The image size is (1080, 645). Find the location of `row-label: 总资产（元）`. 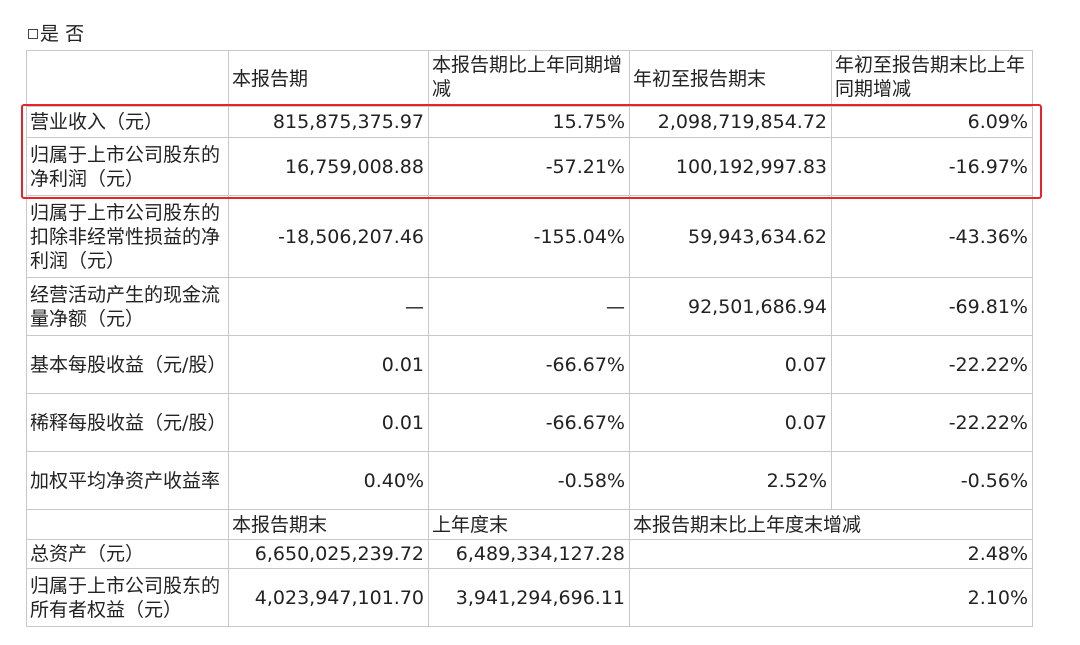

row-label: 总资产（元） is located at coordinates (127, 554).